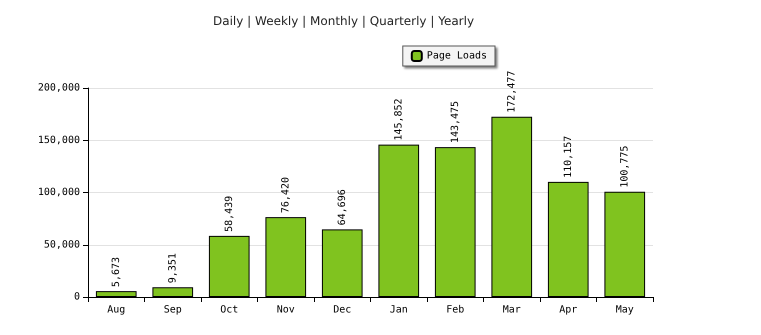  What do you see at coordinates (173, 310) in the screenshot?
I see `x-tick-label: Sep` at bounding box center [173, 310].